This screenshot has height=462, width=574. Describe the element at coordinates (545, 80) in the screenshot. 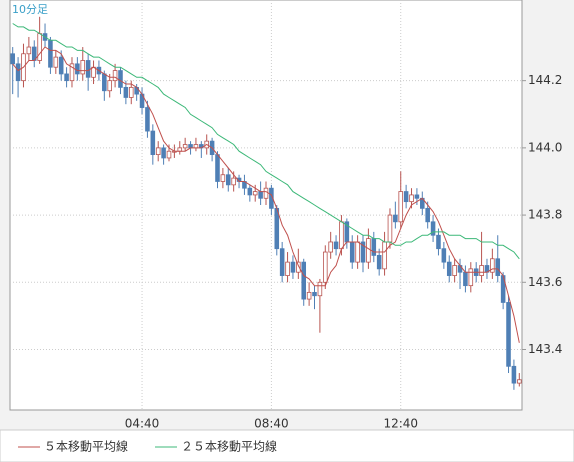

I see `y-tick-label: 144.2` at that location.